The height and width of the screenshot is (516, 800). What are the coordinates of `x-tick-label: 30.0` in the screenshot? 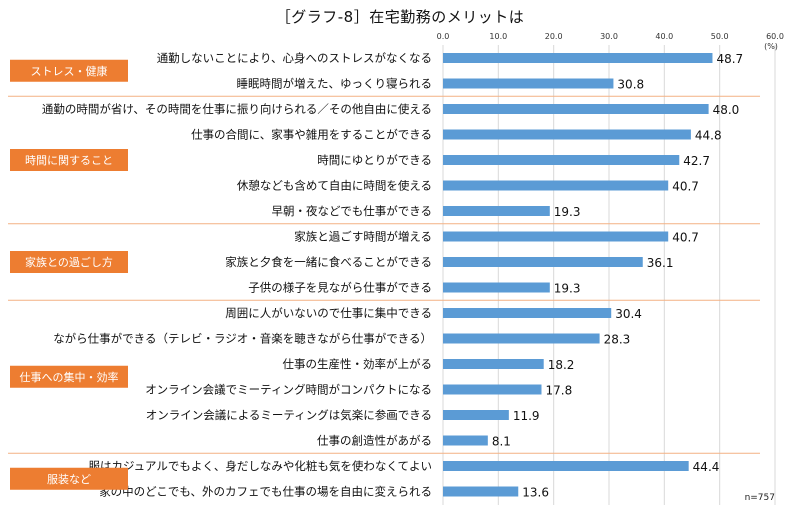 It's located at (609, 36).